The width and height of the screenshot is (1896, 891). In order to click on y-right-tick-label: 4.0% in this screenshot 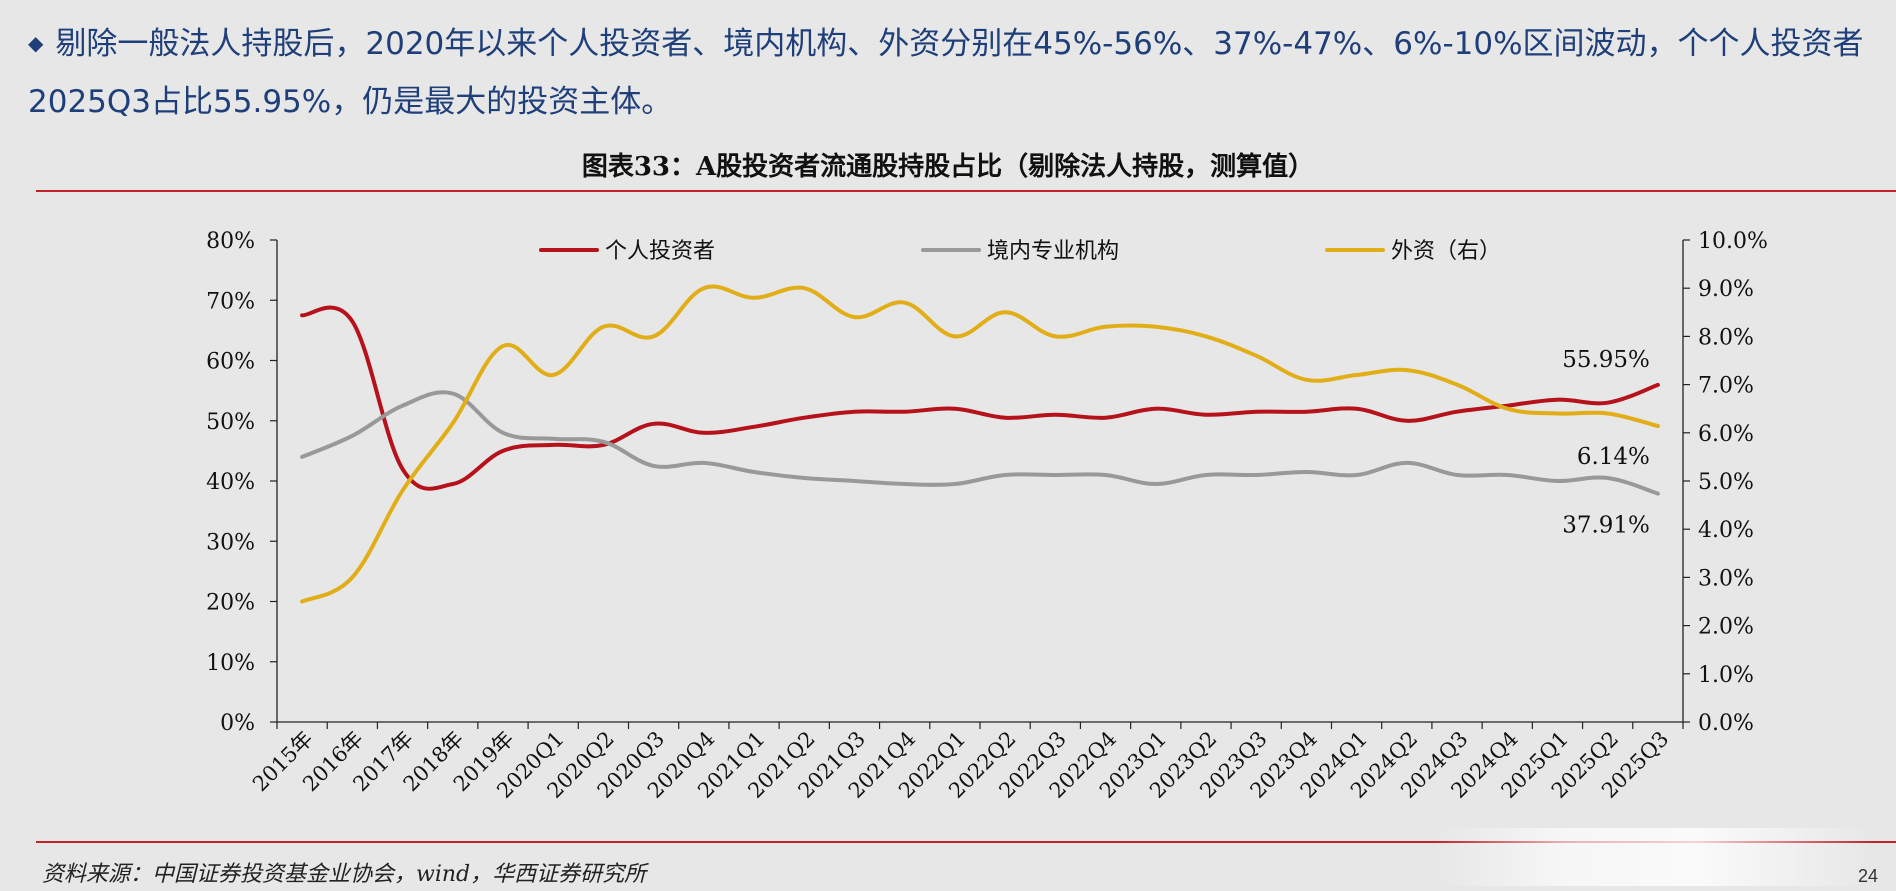, I will do `click(1726, 530)`.